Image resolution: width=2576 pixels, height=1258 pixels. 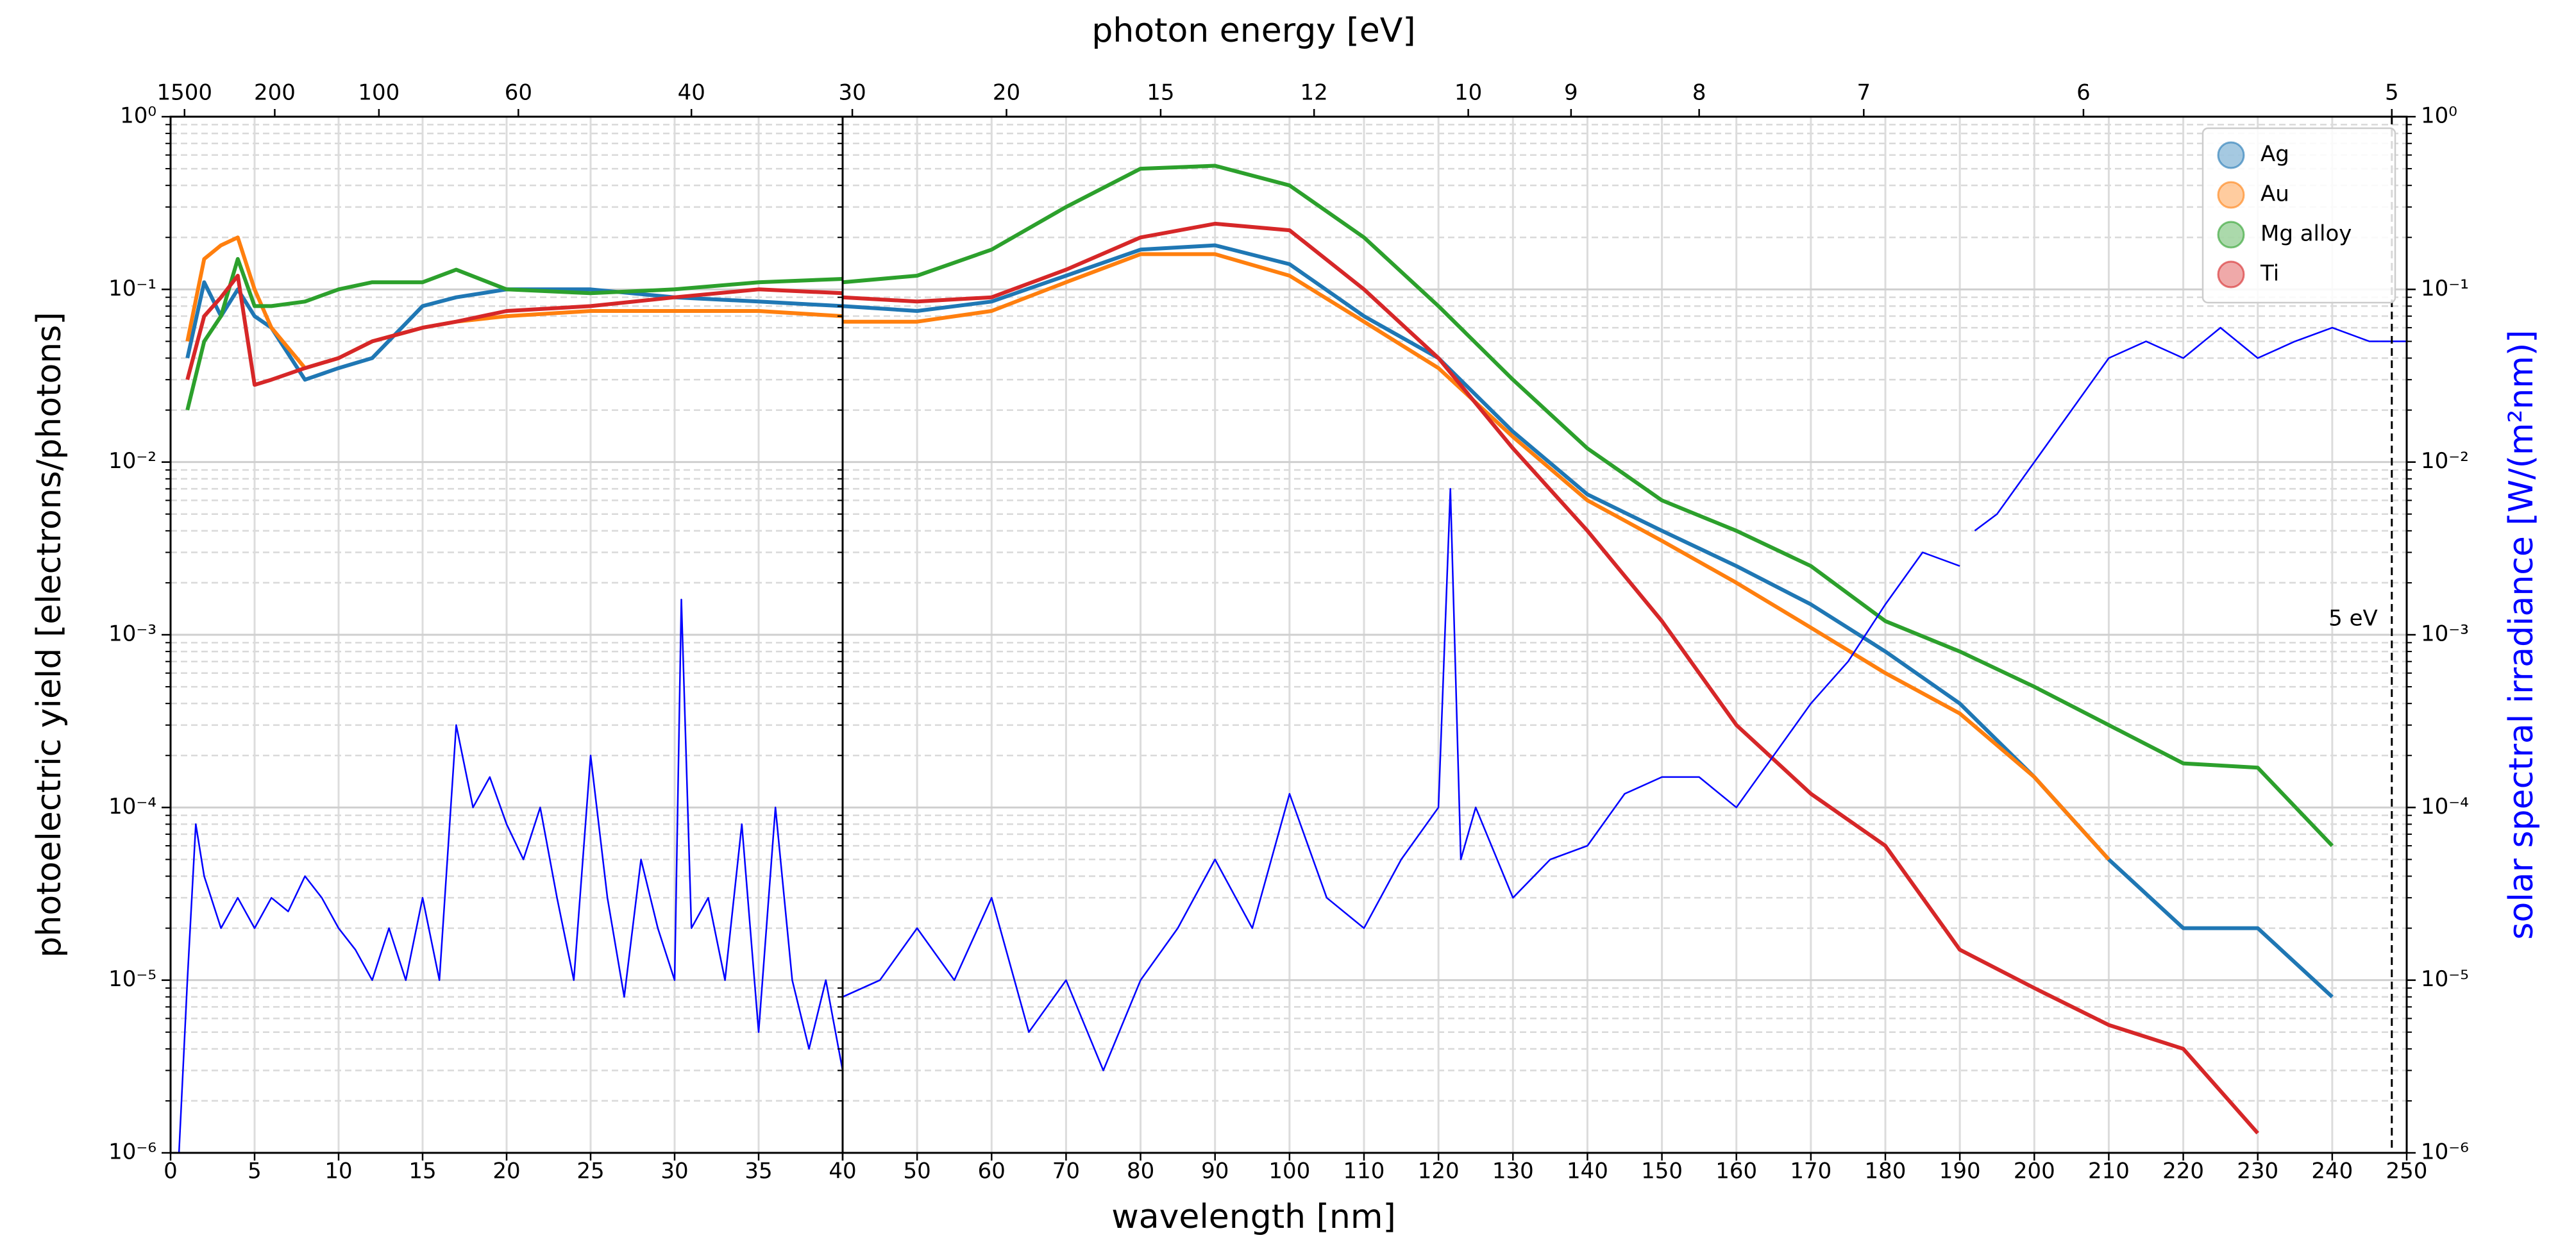 I want to click on x2-tick-label: 40, so click(x=691, y=93).